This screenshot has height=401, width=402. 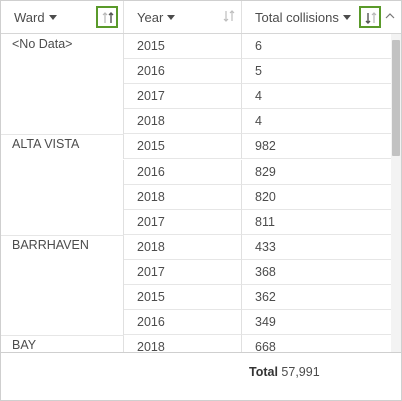 I want to click on column-label-year: Year, so click(x=150, y=17).